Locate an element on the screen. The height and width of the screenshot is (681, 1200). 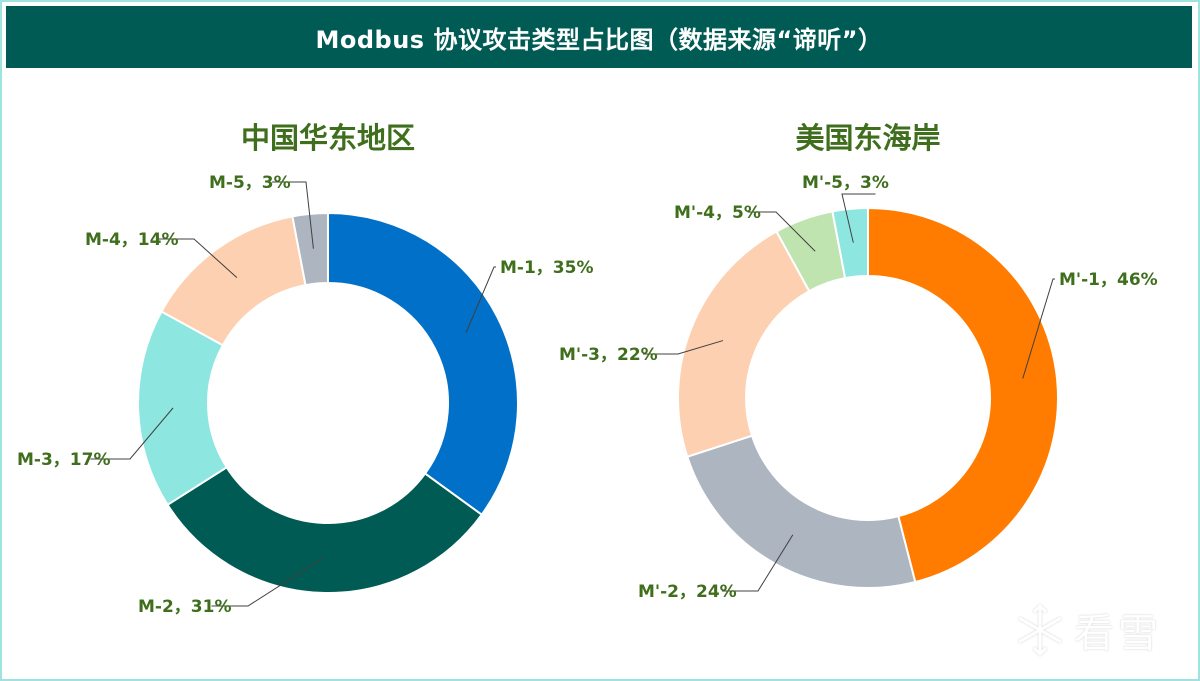
chart-title: 美国东海岸 is located at coordinates (867, 138).